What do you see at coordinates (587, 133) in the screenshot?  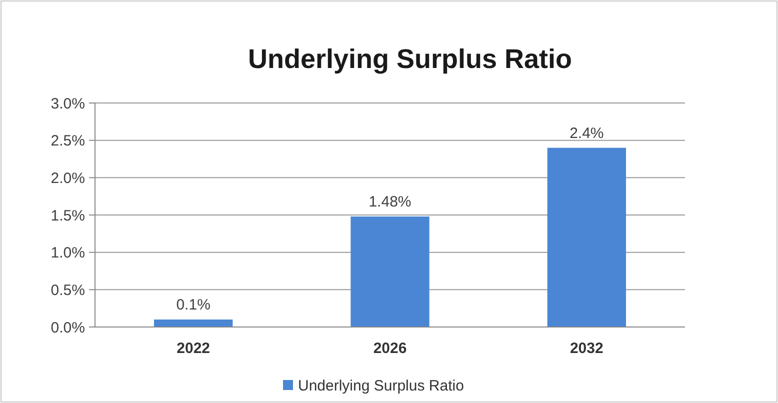 I see `data-label: 2.4%` at bounding box center [587, 133].